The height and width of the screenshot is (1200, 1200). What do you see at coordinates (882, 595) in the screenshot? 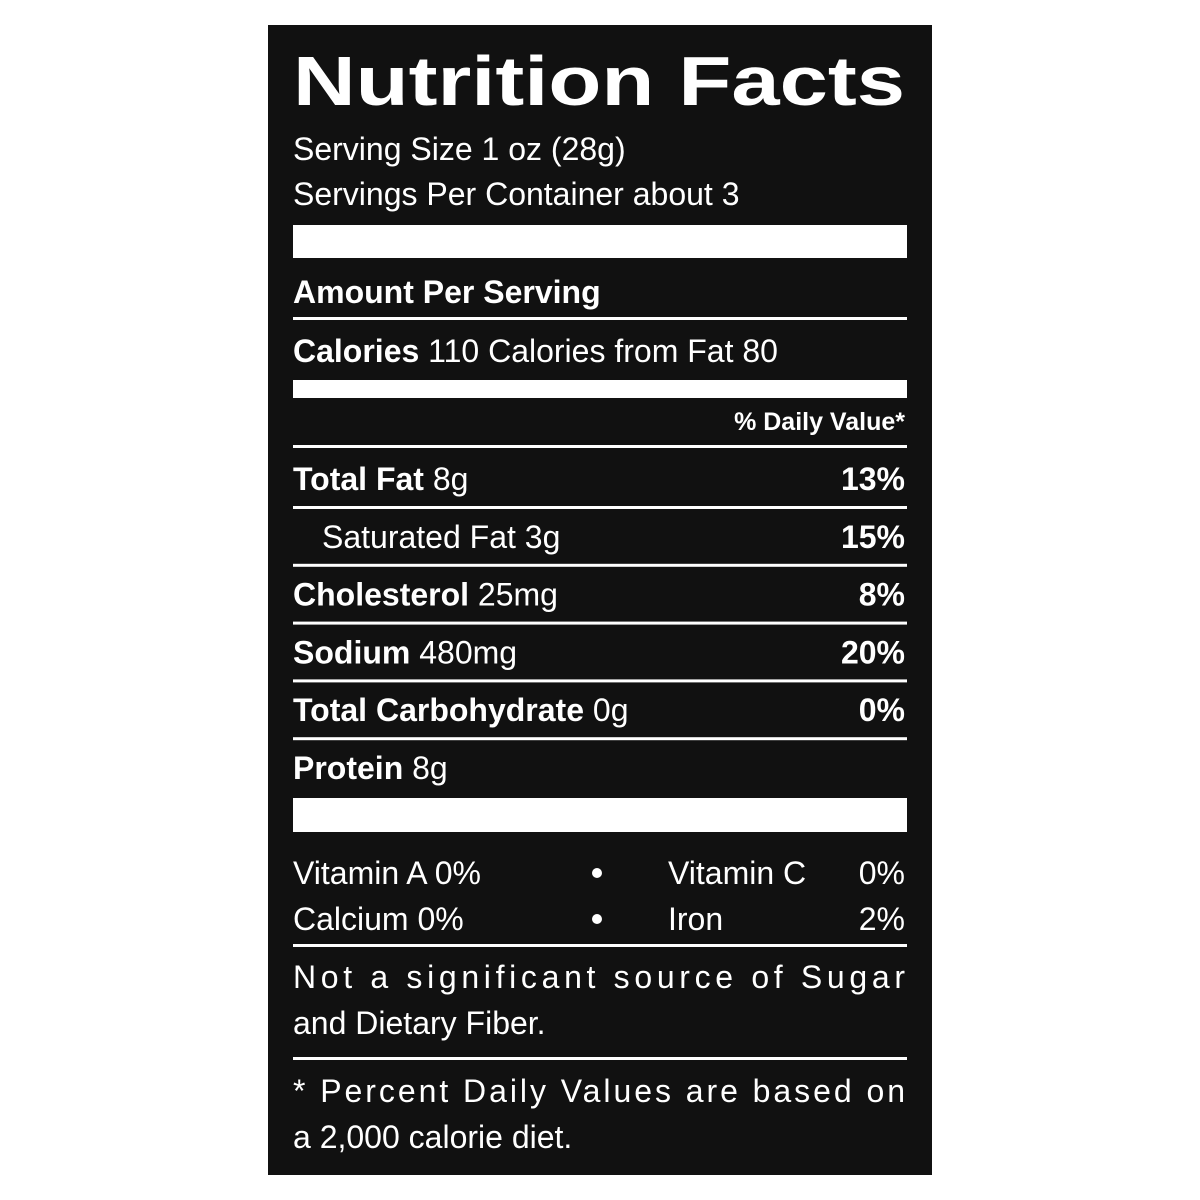
I see `daily-value: 8%` at bounding box center [882, 595].